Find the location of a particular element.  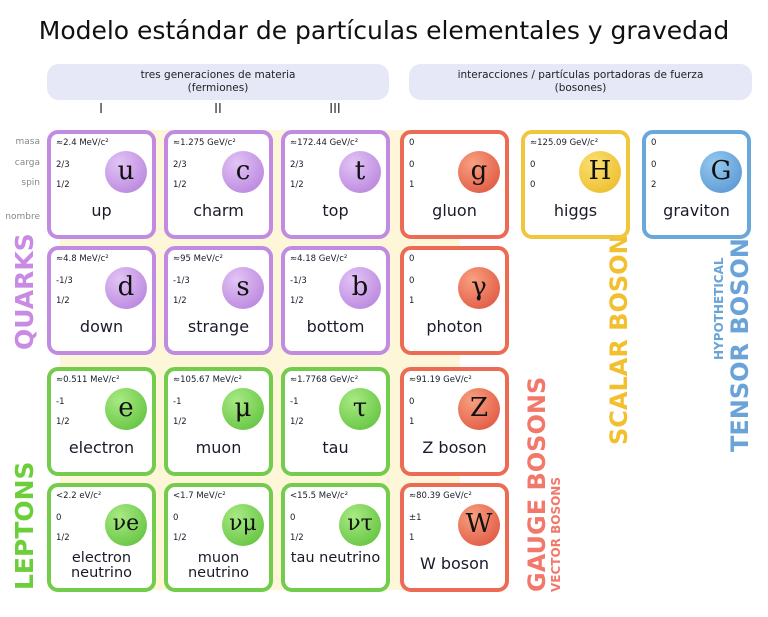

mass-value: <2.2 eV/c² is located at coordinates (79, 496).